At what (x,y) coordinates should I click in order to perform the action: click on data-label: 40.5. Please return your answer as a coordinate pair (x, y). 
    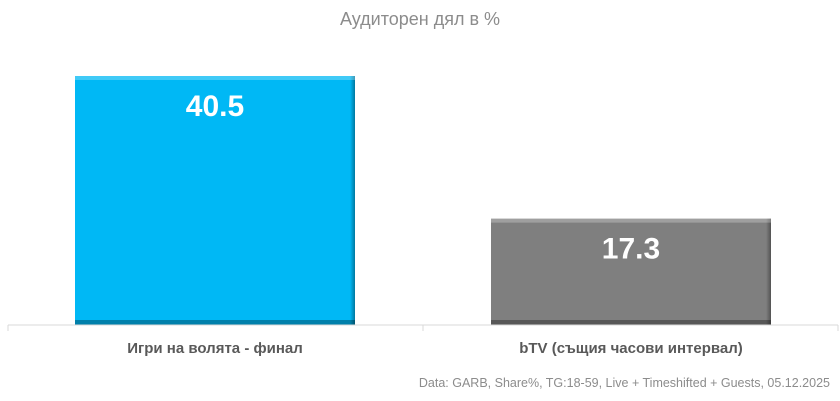
    Looking at the image, I should click on (215, 106).